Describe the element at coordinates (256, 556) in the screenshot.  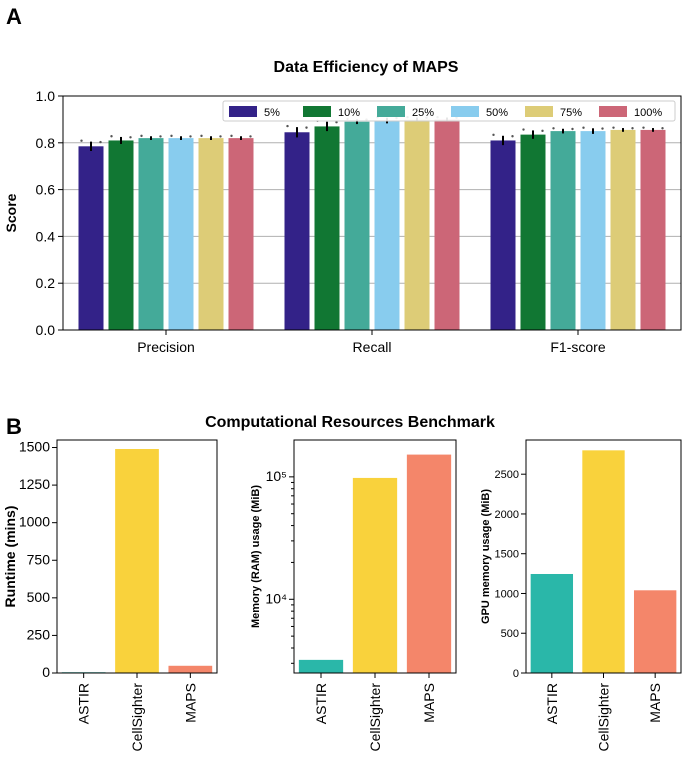
I see `y-axis-label: Memory (RAM) usage (MiB)` at that location.